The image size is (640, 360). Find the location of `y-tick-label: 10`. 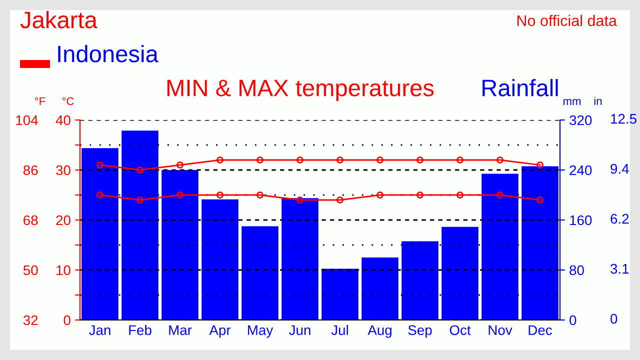

y-tick-label: 10 is located at coordinates (63, 270).